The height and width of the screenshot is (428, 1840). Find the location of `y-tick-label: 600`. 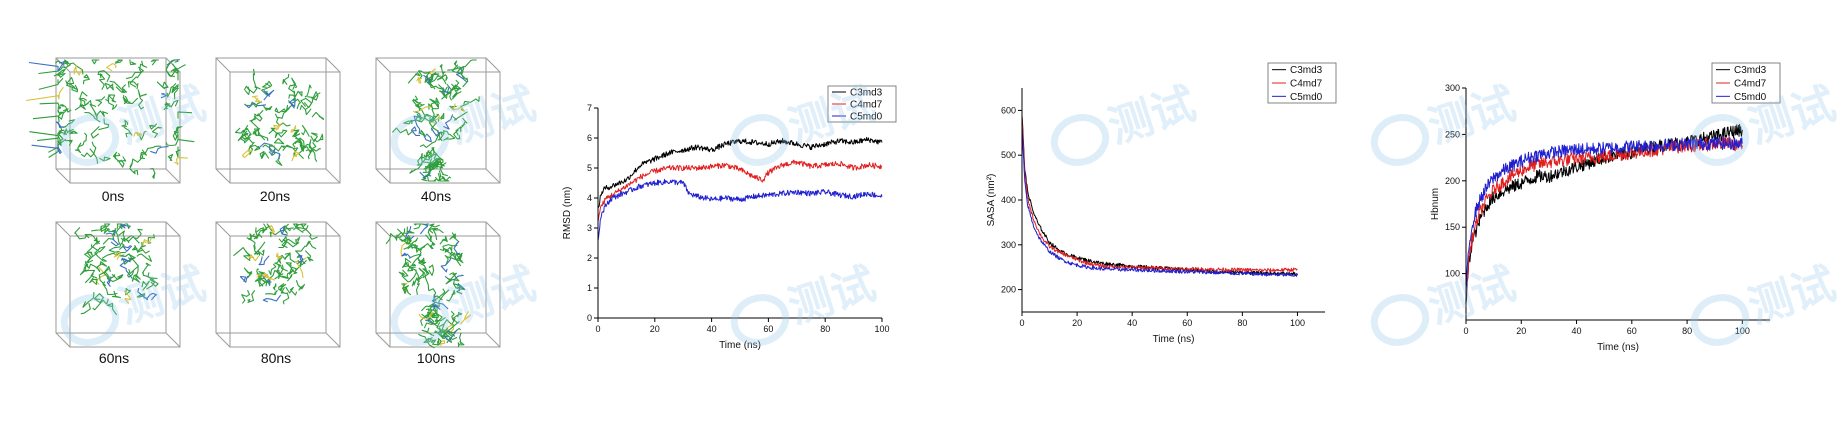

y-tick-label: 600 is located at coordinates (1008, 110).